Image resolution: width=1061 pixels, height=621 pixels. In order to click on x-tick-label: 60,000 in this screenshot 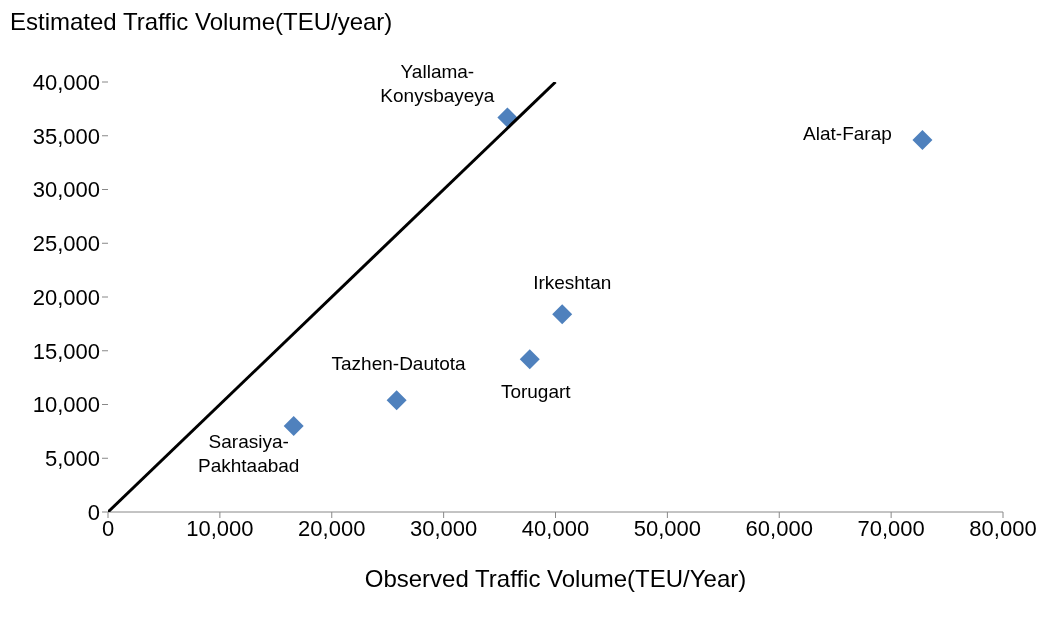, I will do `click(779, 528)`.